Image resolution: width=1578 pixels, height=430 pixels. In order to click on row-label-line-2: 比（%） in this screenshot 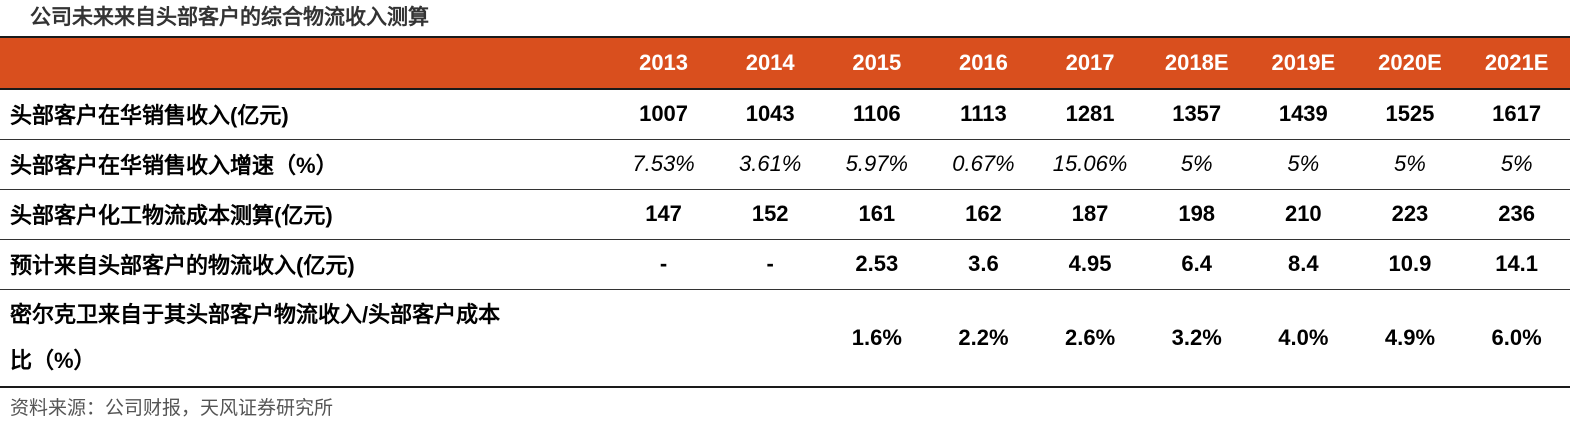, I will do `click(53, 360)`.